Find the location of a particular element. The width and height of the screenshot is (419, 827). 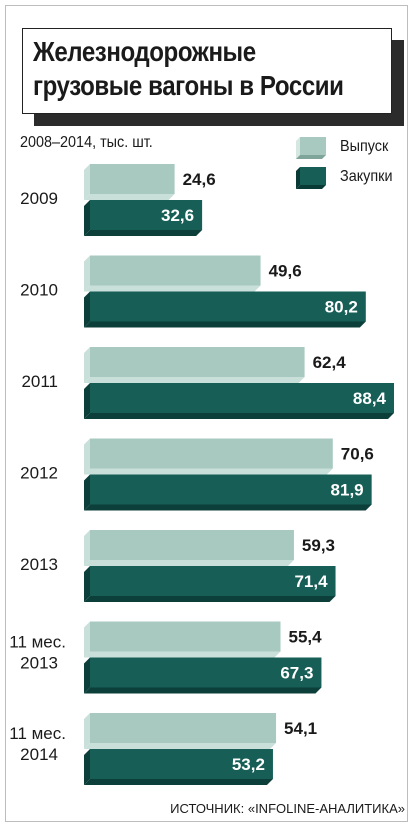

bar-release-6-side is located at coordinates (87, 731).